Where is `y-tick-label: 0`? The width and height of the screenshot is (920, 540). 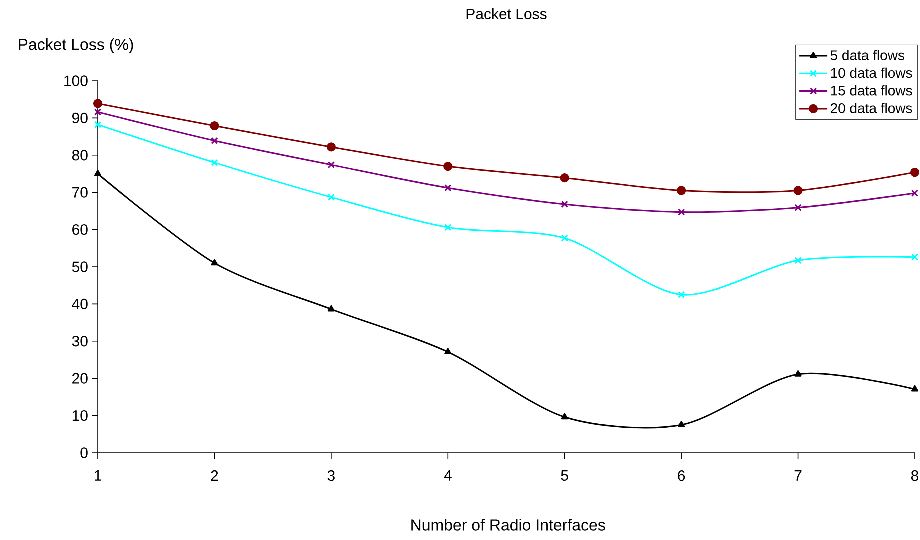
y-tick-label: 0 is located at coordinates (84, 453).